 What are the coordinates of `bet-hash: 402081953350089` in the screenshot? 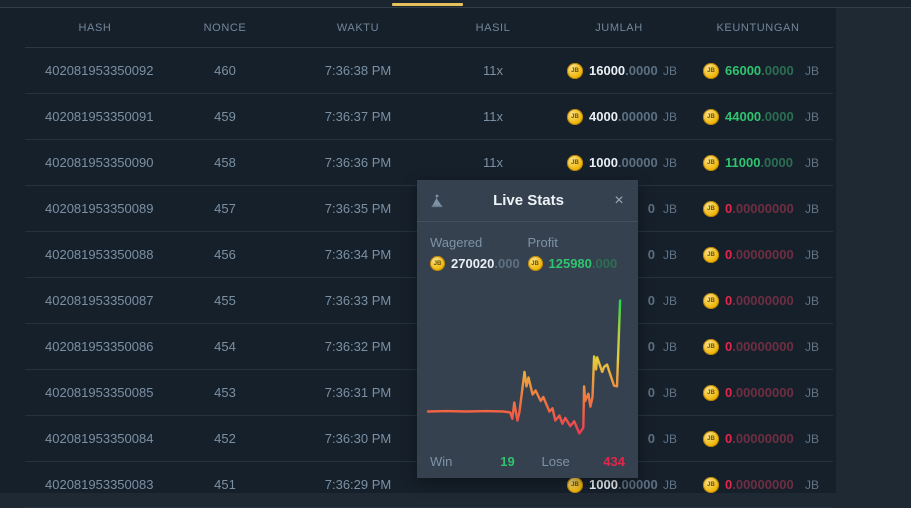 It's located at (99, 208).